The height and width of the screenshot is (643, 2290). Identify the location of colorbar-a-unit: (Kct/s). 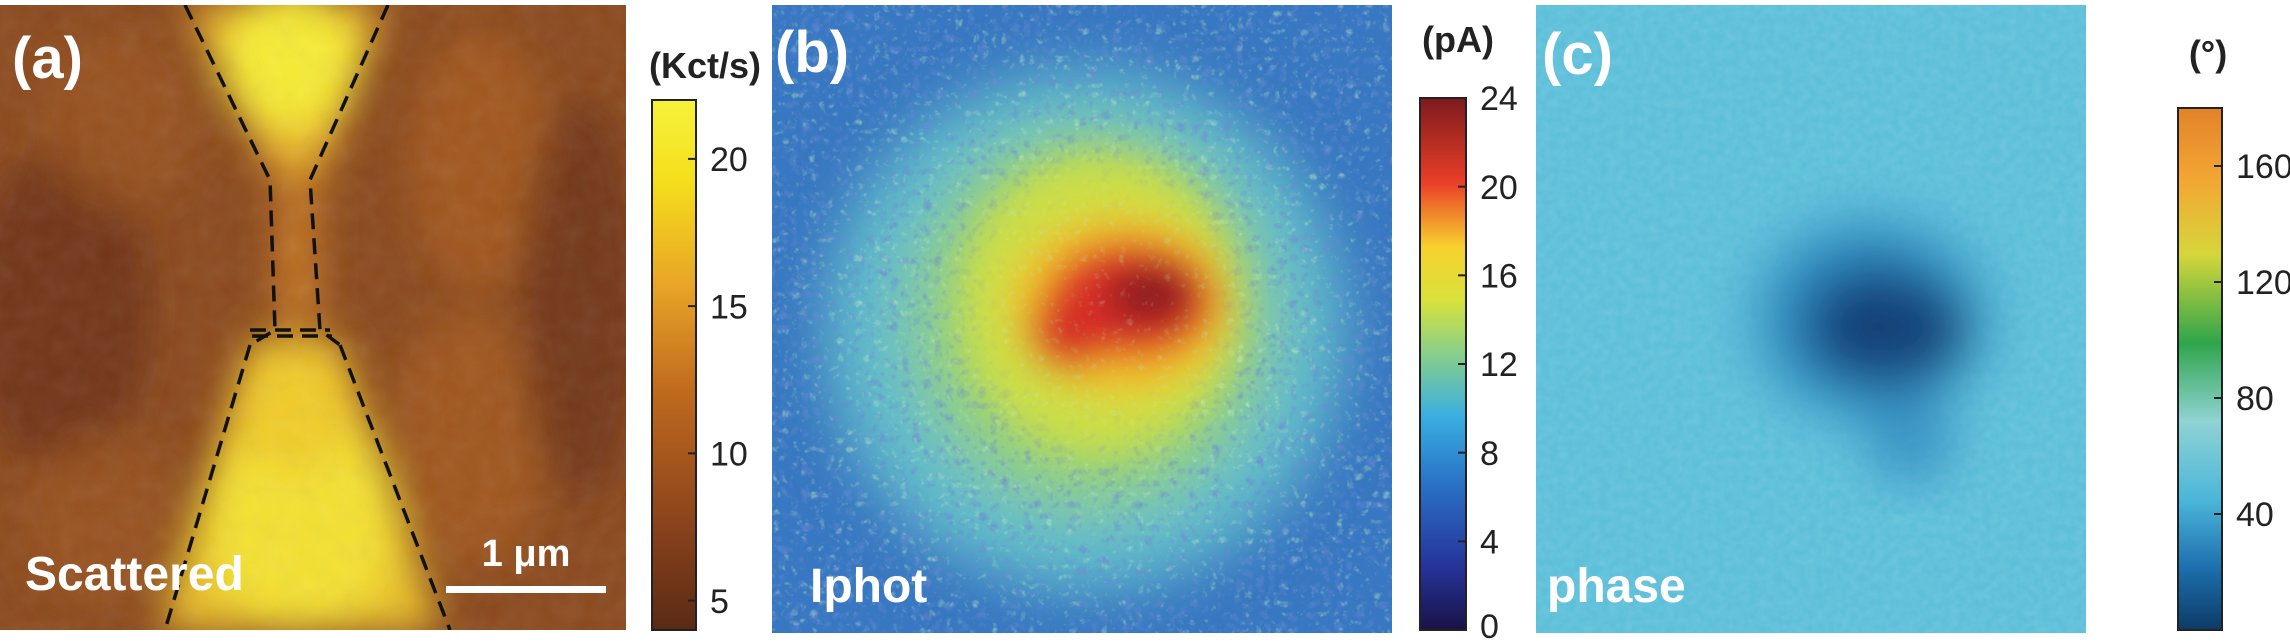
(705, 65).